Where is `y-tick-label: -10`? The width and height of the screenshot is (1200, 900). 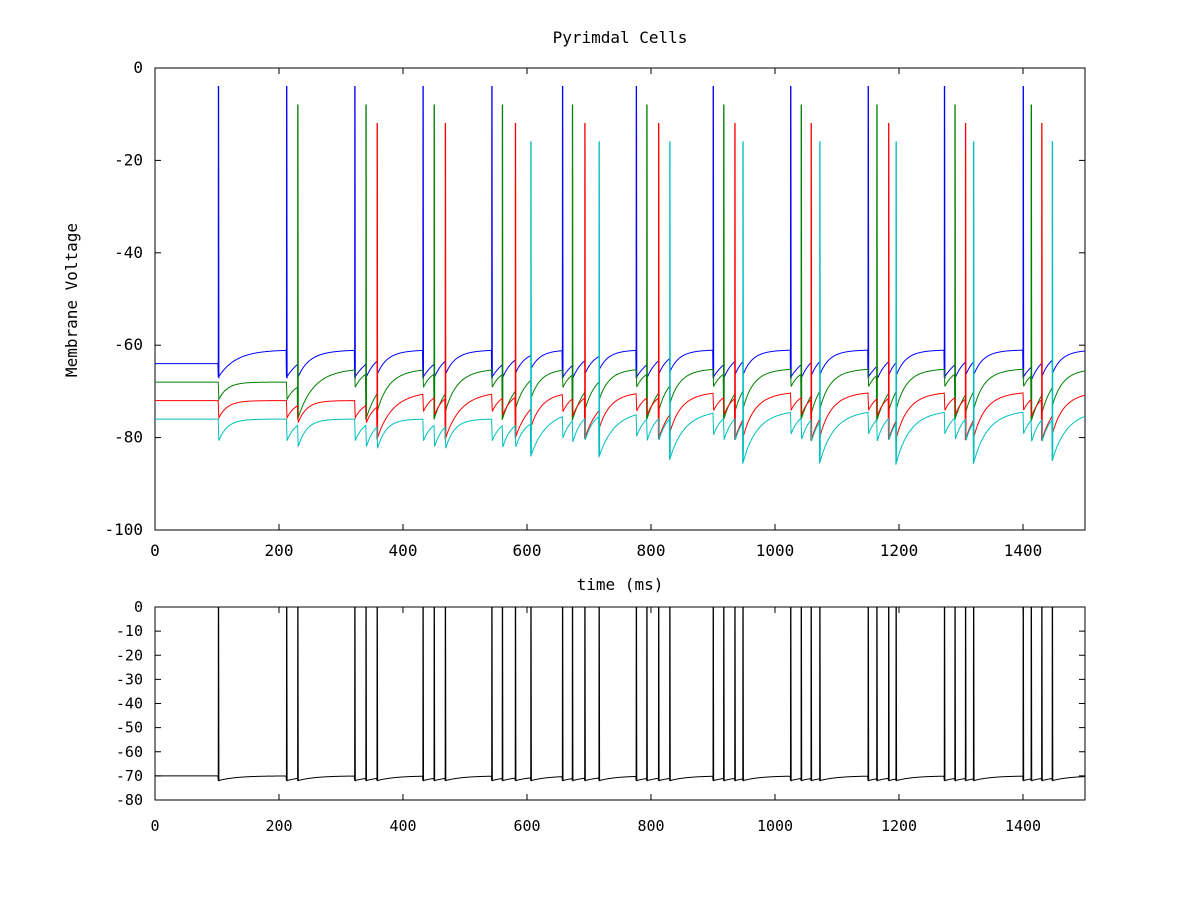
y-tick-label: -10 is located at coordinates (129, 631).